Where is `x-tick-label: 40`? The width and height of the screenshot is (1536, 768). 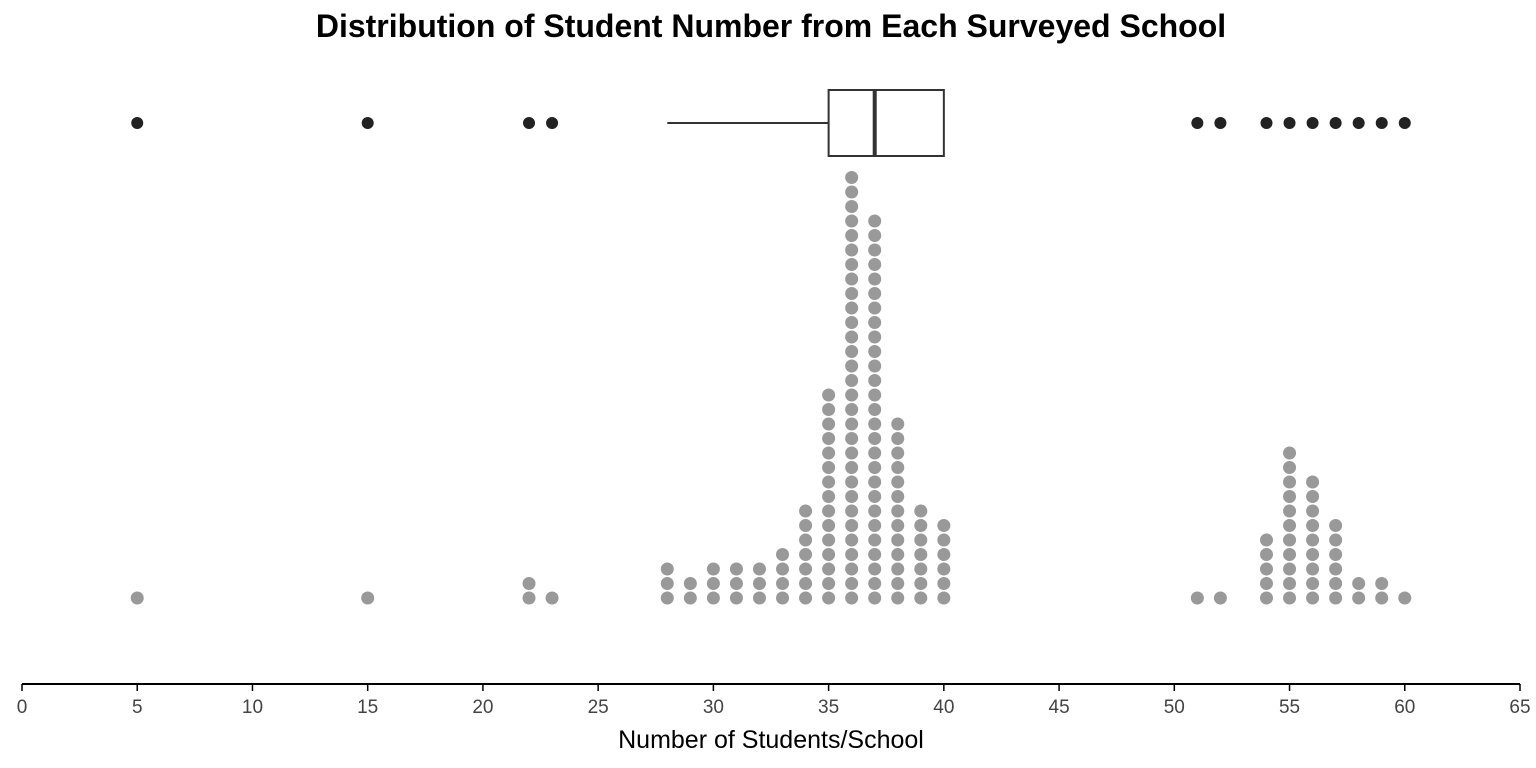
x-tick-label: 40 is located at coordinates (943, 707).